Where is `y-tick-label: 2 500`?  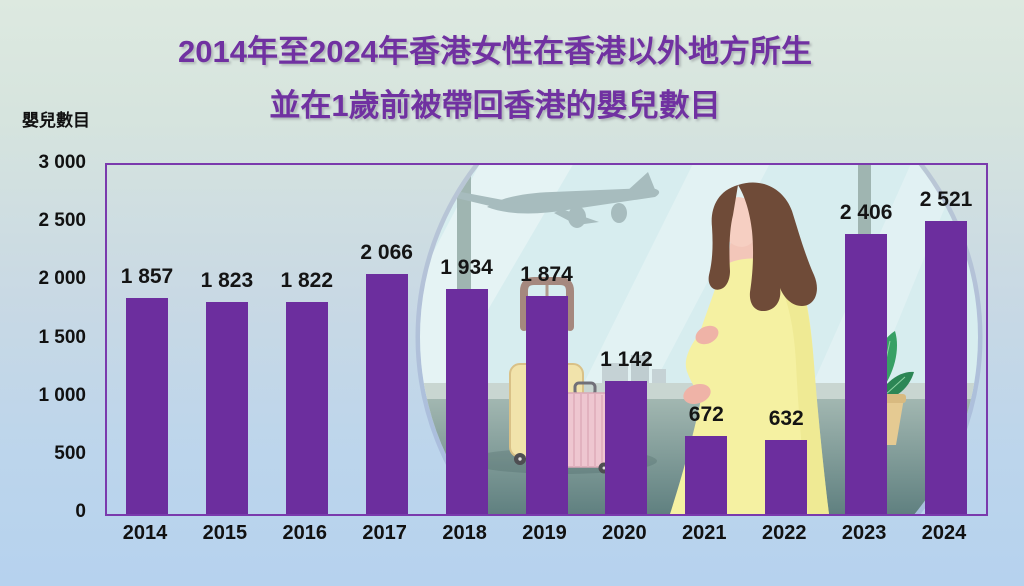
y-tick-label: 2 500 is located at coordinates (62, 221).